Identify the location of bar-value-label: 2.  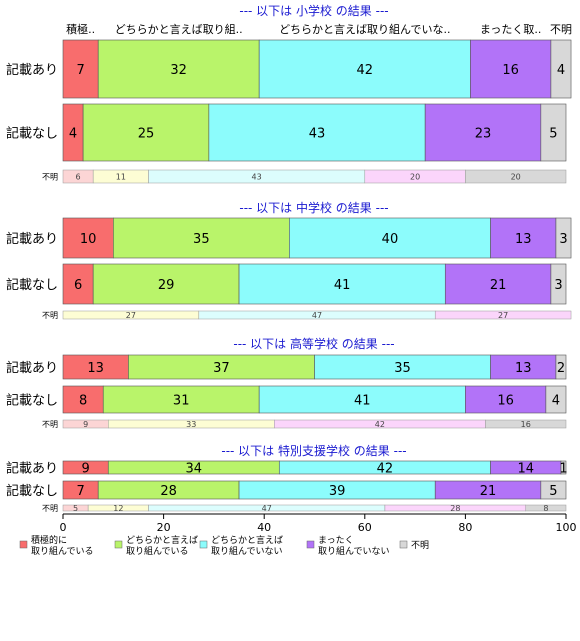
(561, 368).